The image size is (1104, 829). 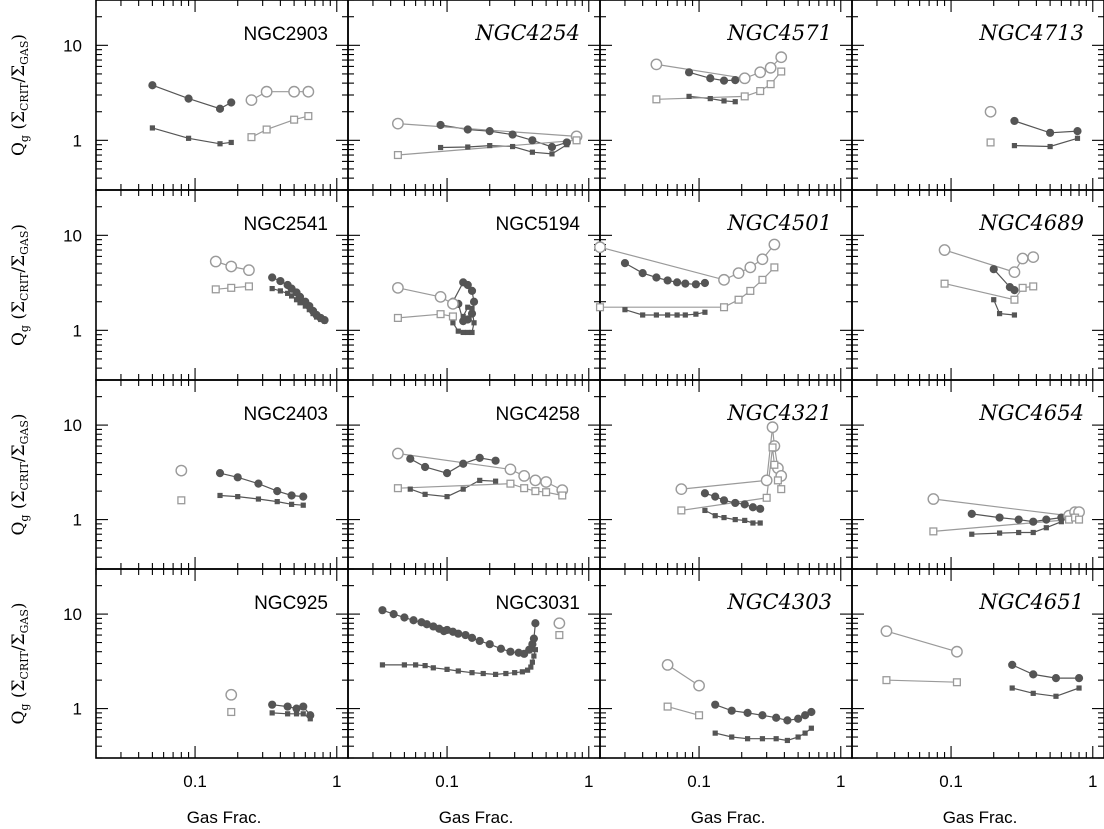 What do you see at coordinates (779, 602) in the screenshot?
I see `panel-title: NGC4303` at bounding box center [779, 602].